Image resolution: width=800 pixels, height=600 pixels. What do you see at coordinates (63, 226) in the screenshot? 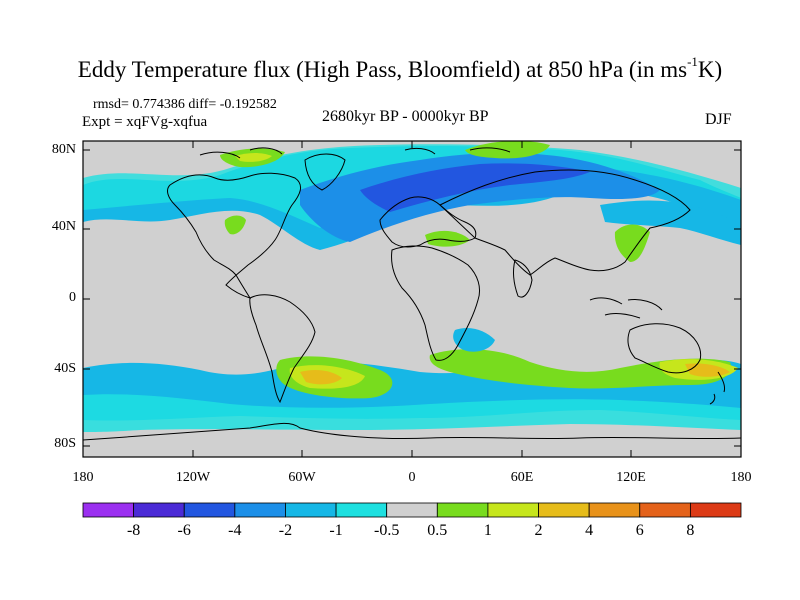
I see `lat-label-40n: 40N` at bounding box center [63, 226].